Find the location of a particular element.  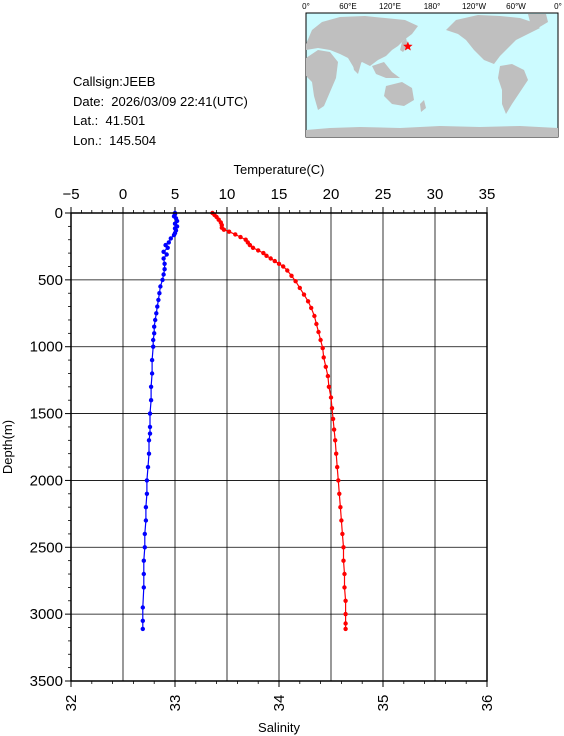

salinity-axis-label: Salinity is located at coordinates (279, 727).